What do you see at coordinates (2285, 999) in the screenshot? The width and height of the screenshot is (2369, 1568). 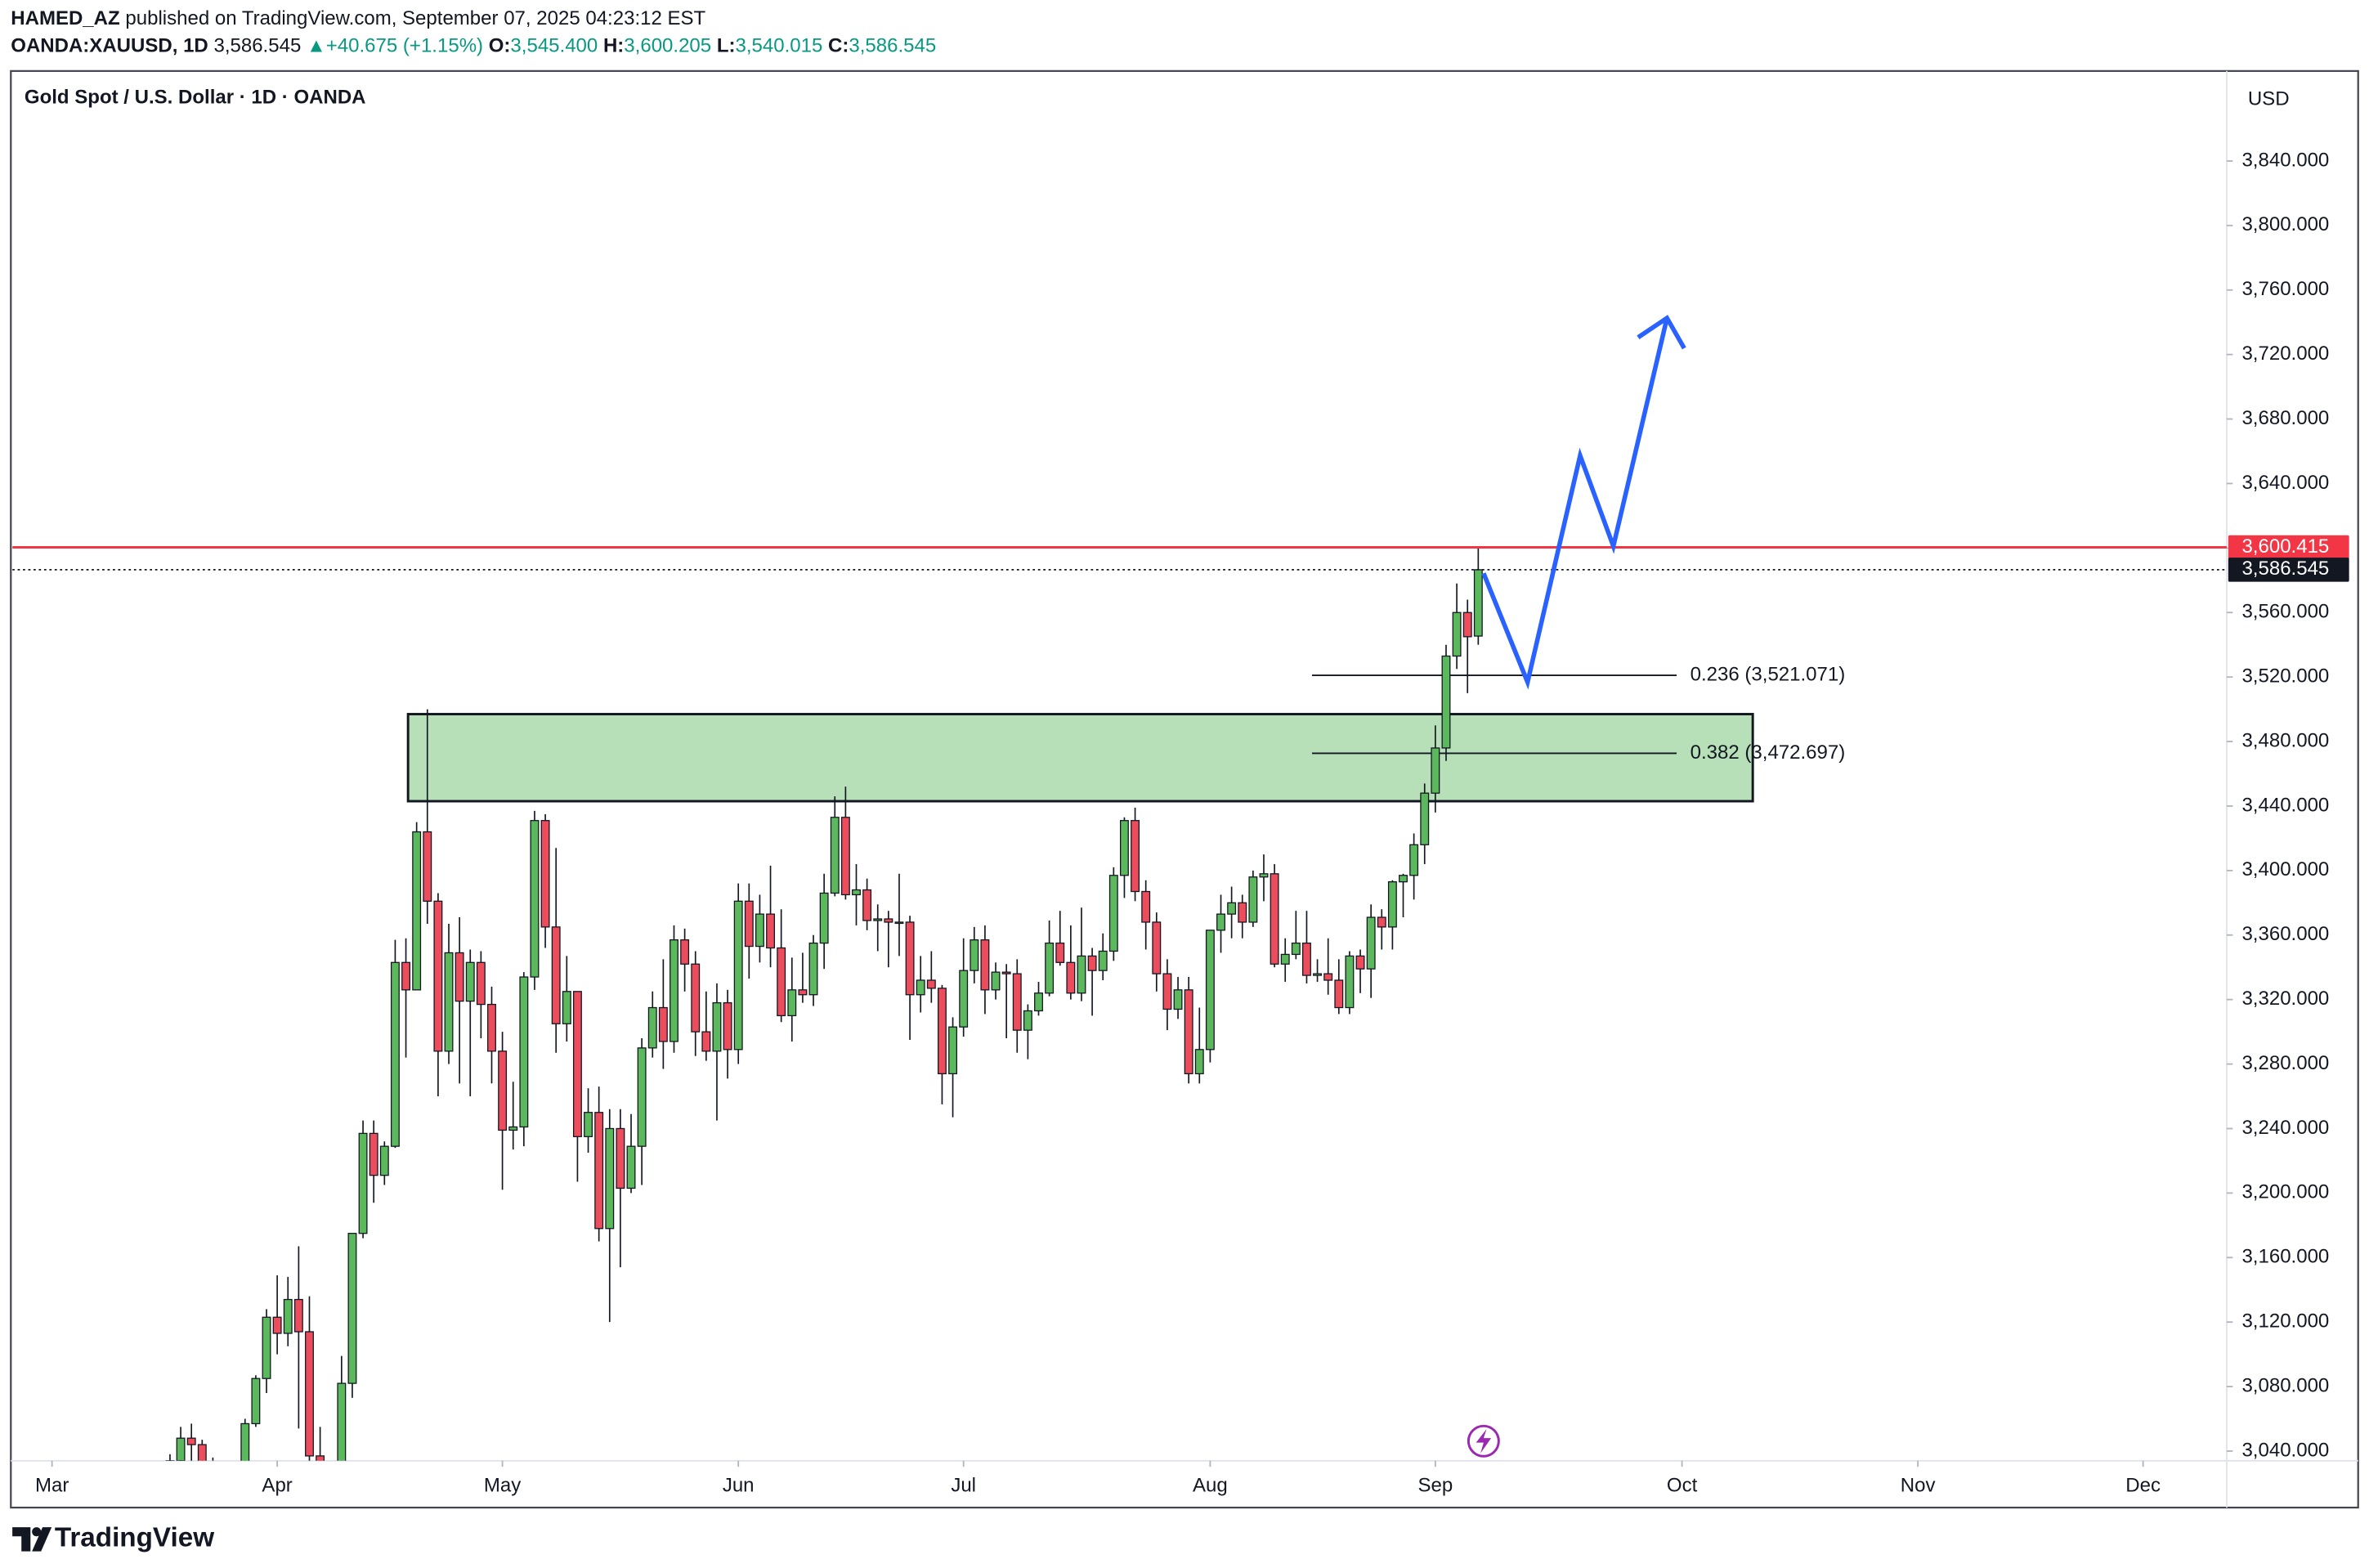 I see `y-tick-label: 3,320.000` at bounding box center [2285, 999].